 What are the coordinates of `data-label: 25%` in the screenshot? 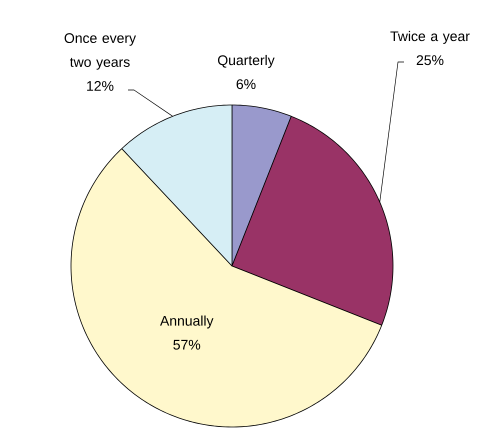 It's located at (430, 60).